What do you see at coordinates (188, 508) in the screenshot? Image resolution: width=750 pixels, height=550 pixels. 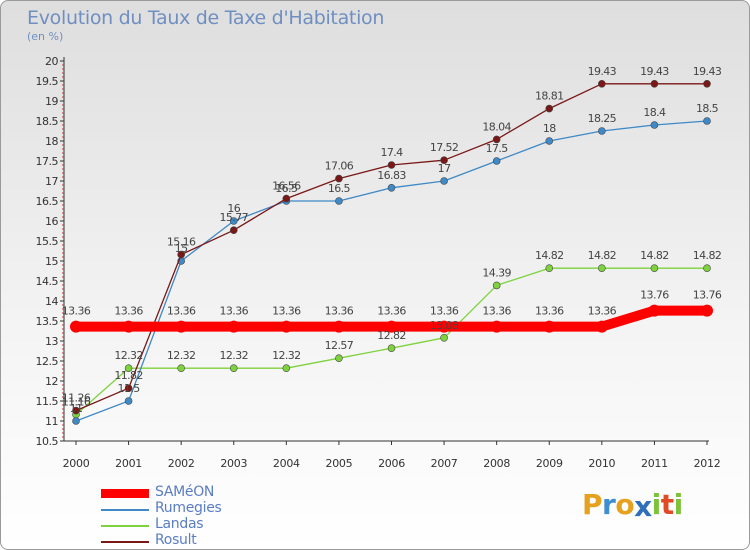 I see `legend-label: Rumegies` at bounding box center [188, 508].